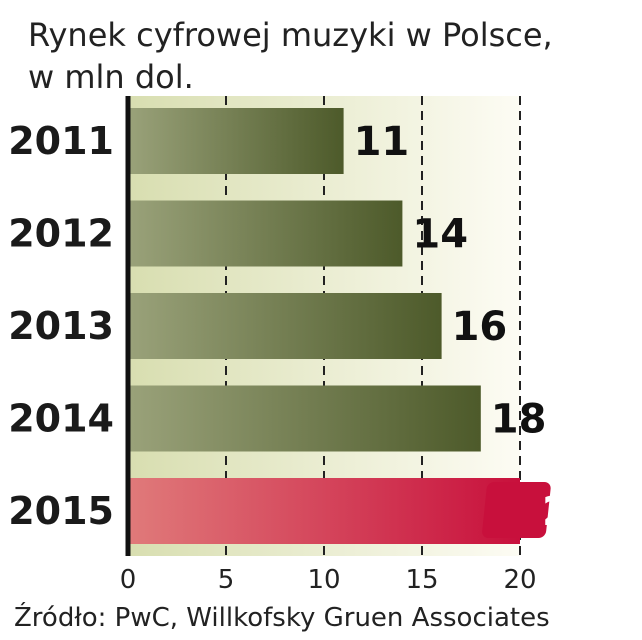 The image size is (642, 640). Describe the element at coordinates (265, 233) in the screenshot. I see `bar-2012` at that location.